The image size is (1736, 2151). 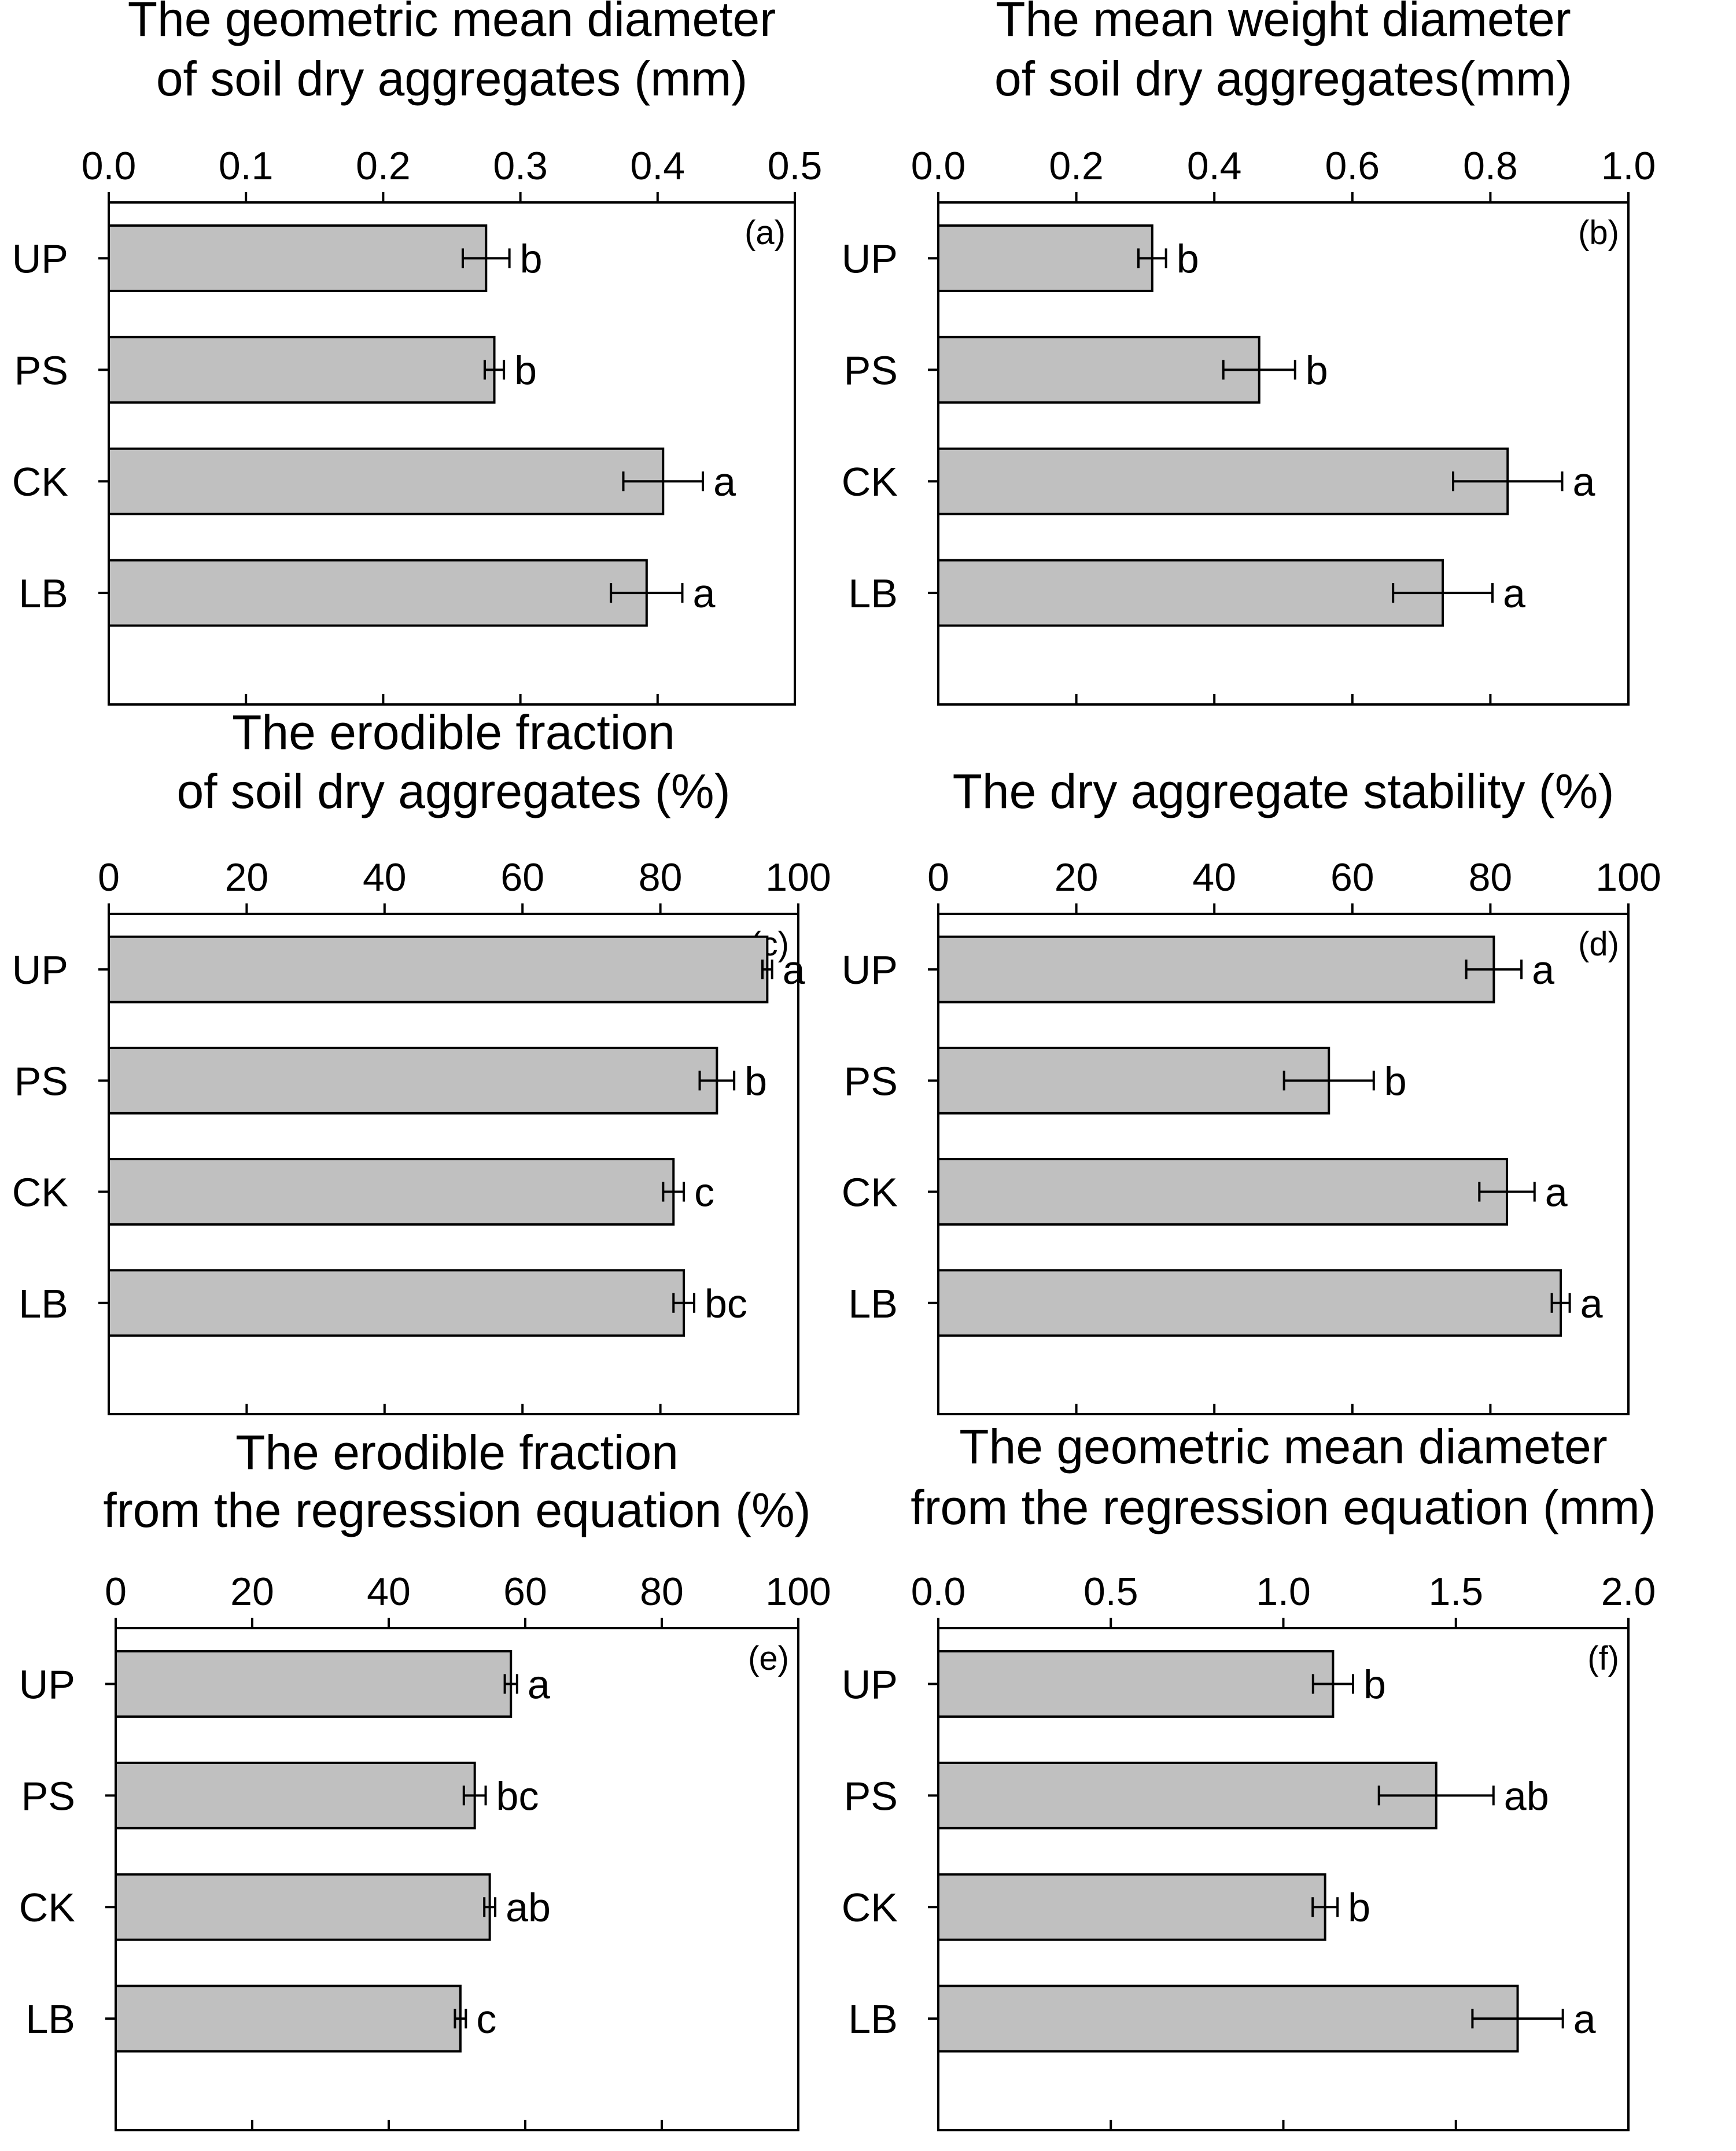 I want to click on chart-title-line: of soil dry aggregates (%), so click(x=453, y=791).